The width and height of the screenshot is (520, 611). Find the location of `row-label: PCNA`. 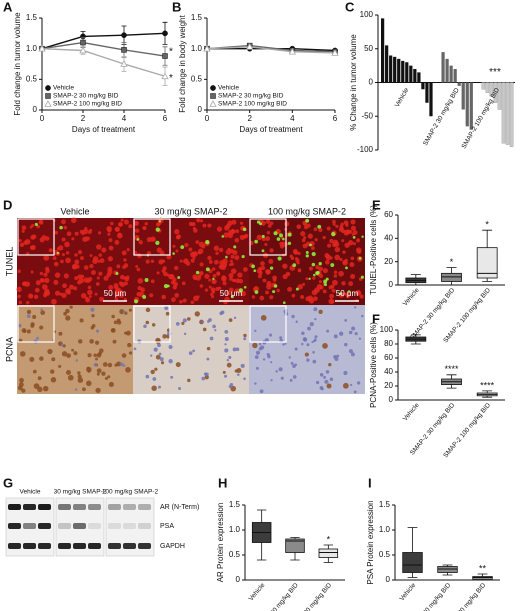

row-label: PCNA is located at coordinates (9, 349).